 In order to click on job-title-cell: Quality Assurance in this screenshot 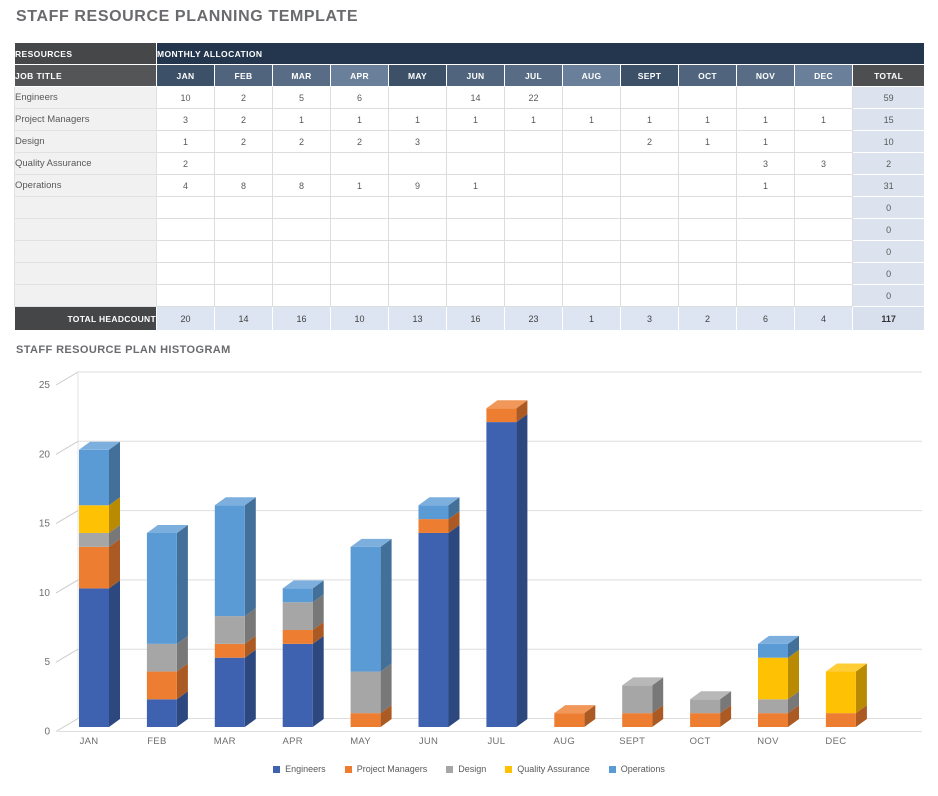, I will do `click(85, 163)`.